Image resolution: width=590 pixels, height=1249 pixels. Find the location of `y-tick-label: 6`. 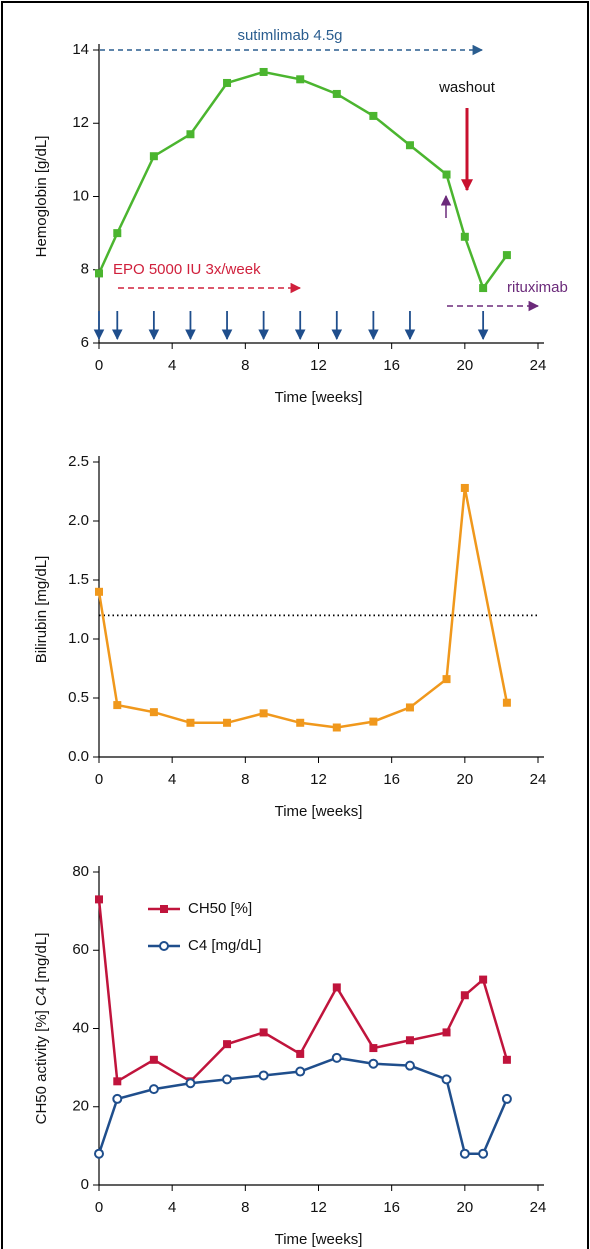

y-tick-label: 6 is located at coordinates (85, 342).